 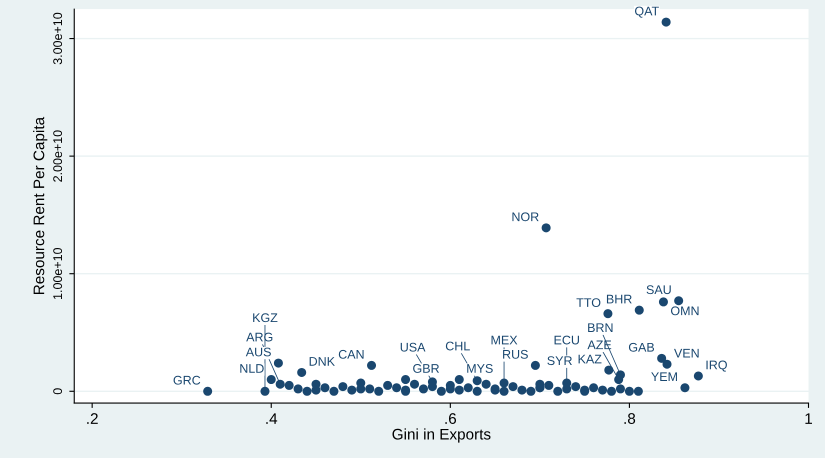 I want to click on x-tick-label: 1, so click(x=808, y=418).